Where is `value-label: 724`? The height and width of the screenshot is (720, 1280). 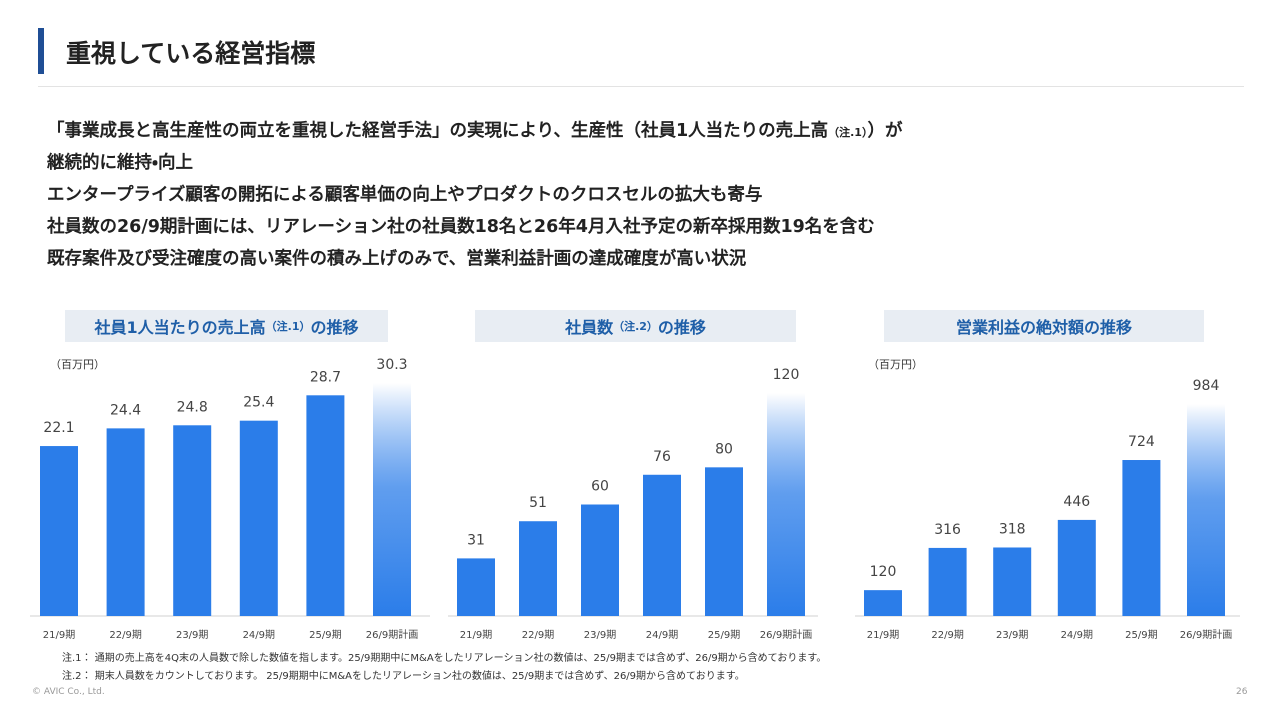 value-label: 724 is located at coordinates (1141, 442).